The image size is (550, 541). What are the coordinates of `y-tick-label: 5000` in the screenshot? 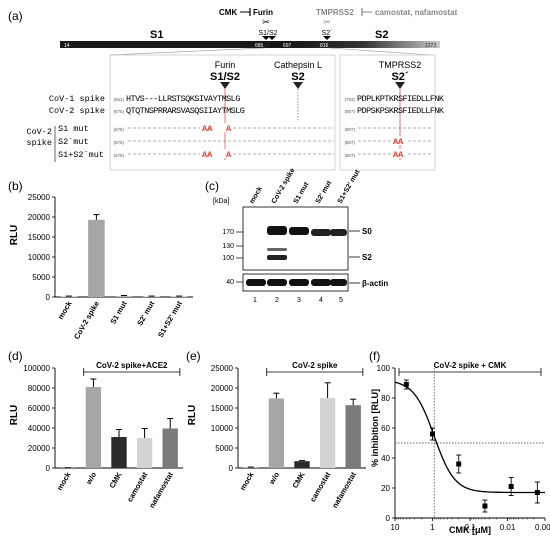 It's located at (41, 277).